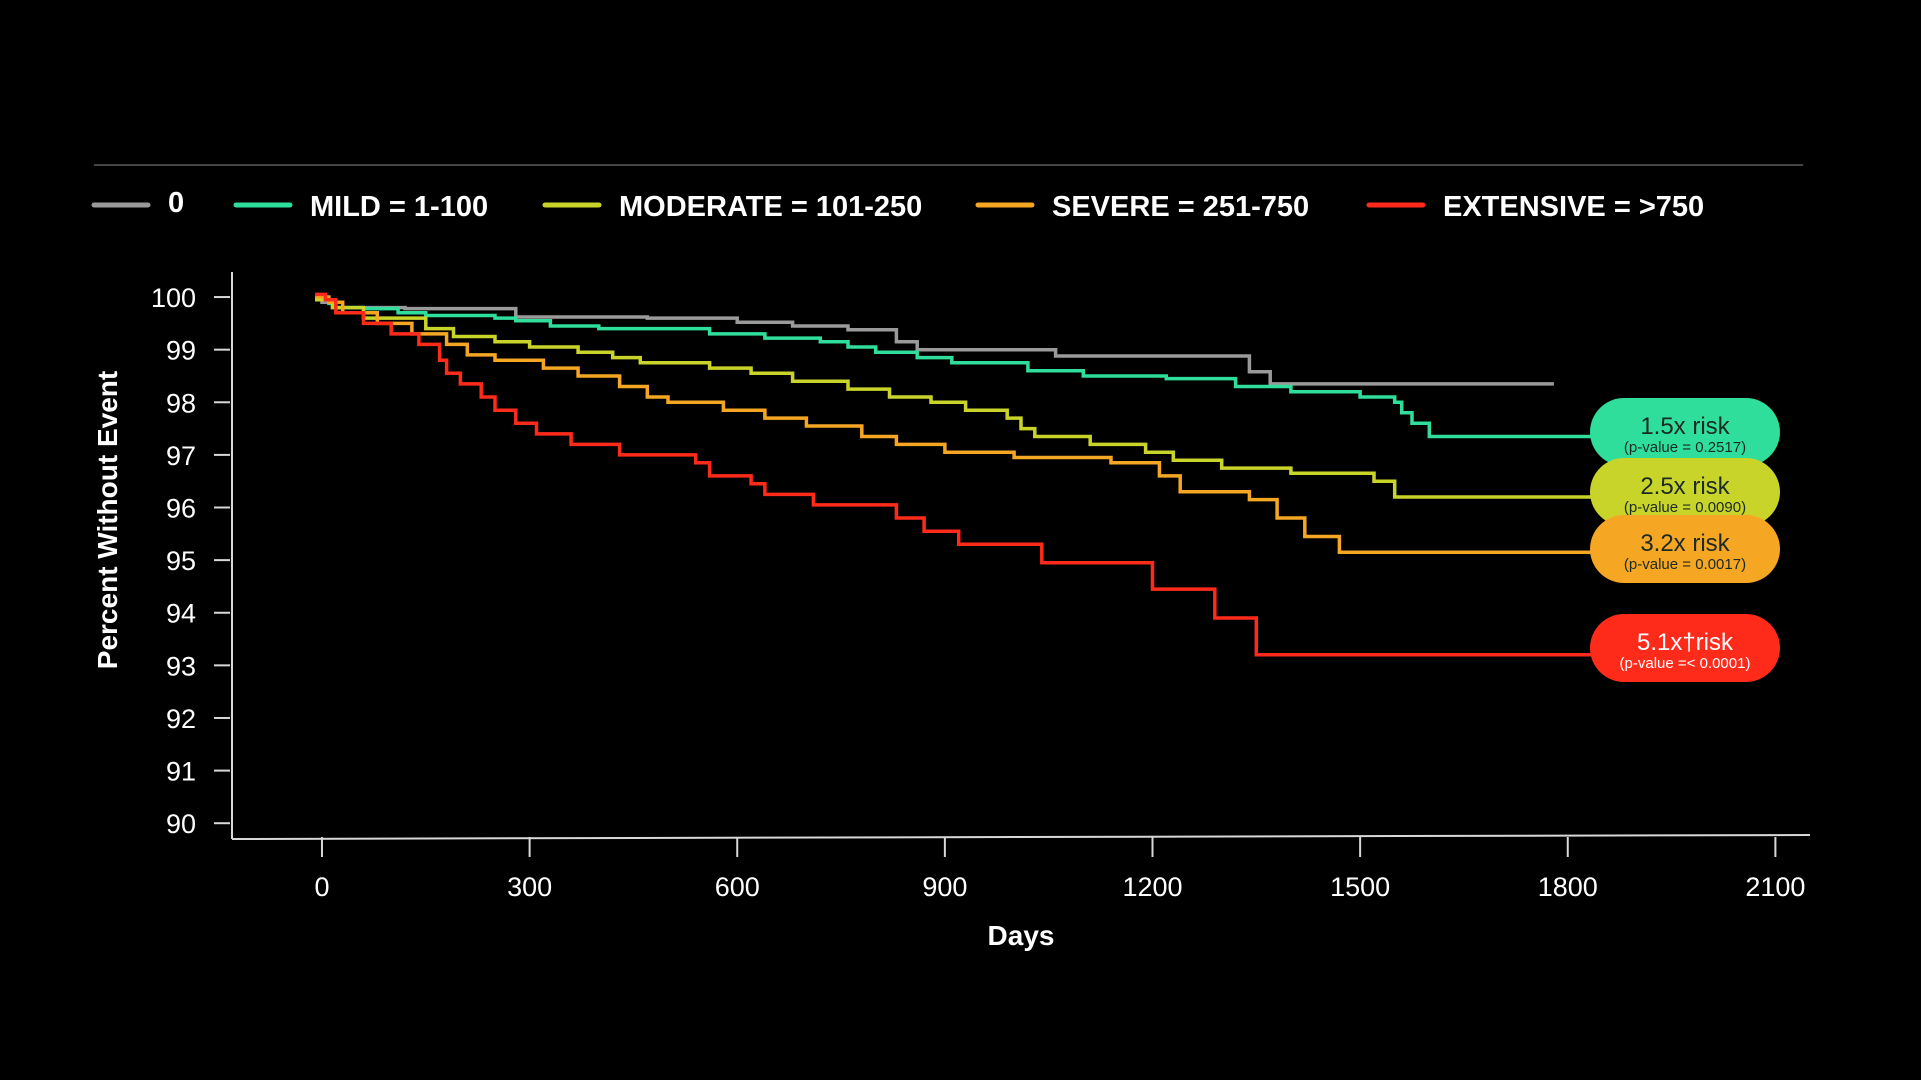 The width and height of the screenshot is (1921, 1080). Describe the element at coordinates (1685, 426) in the screenshot. I see `risk-badge-title: 1.5x risk` at that location.